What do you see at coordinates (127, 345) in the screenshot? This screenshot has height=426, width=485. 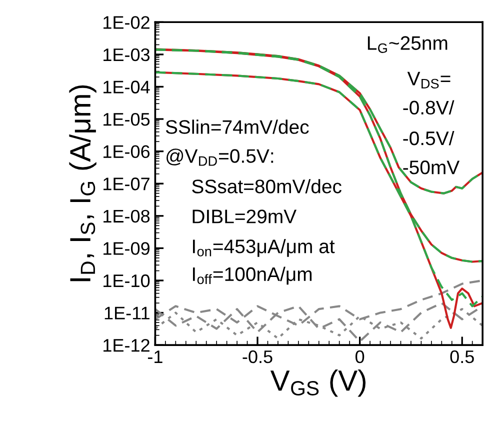 I see `y-tick-label: 1E-12` at bounding box center [127, 345].